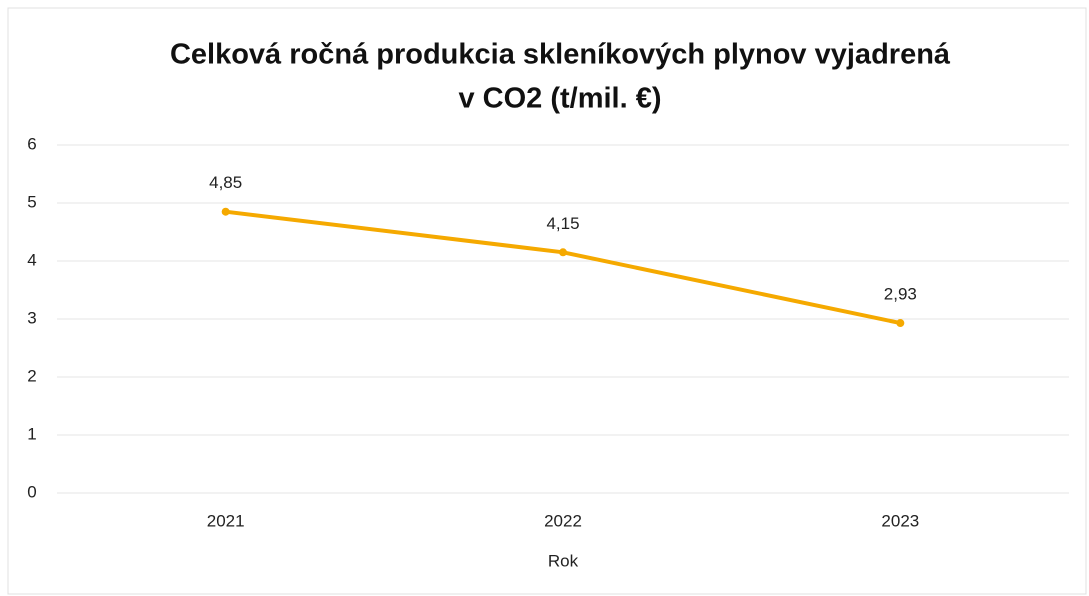 The height and width of the screenshot is (596, 1089). Describe the element at coordinates (31, 143) in the screenshot. I see `y-tick-label: 6` at that location.